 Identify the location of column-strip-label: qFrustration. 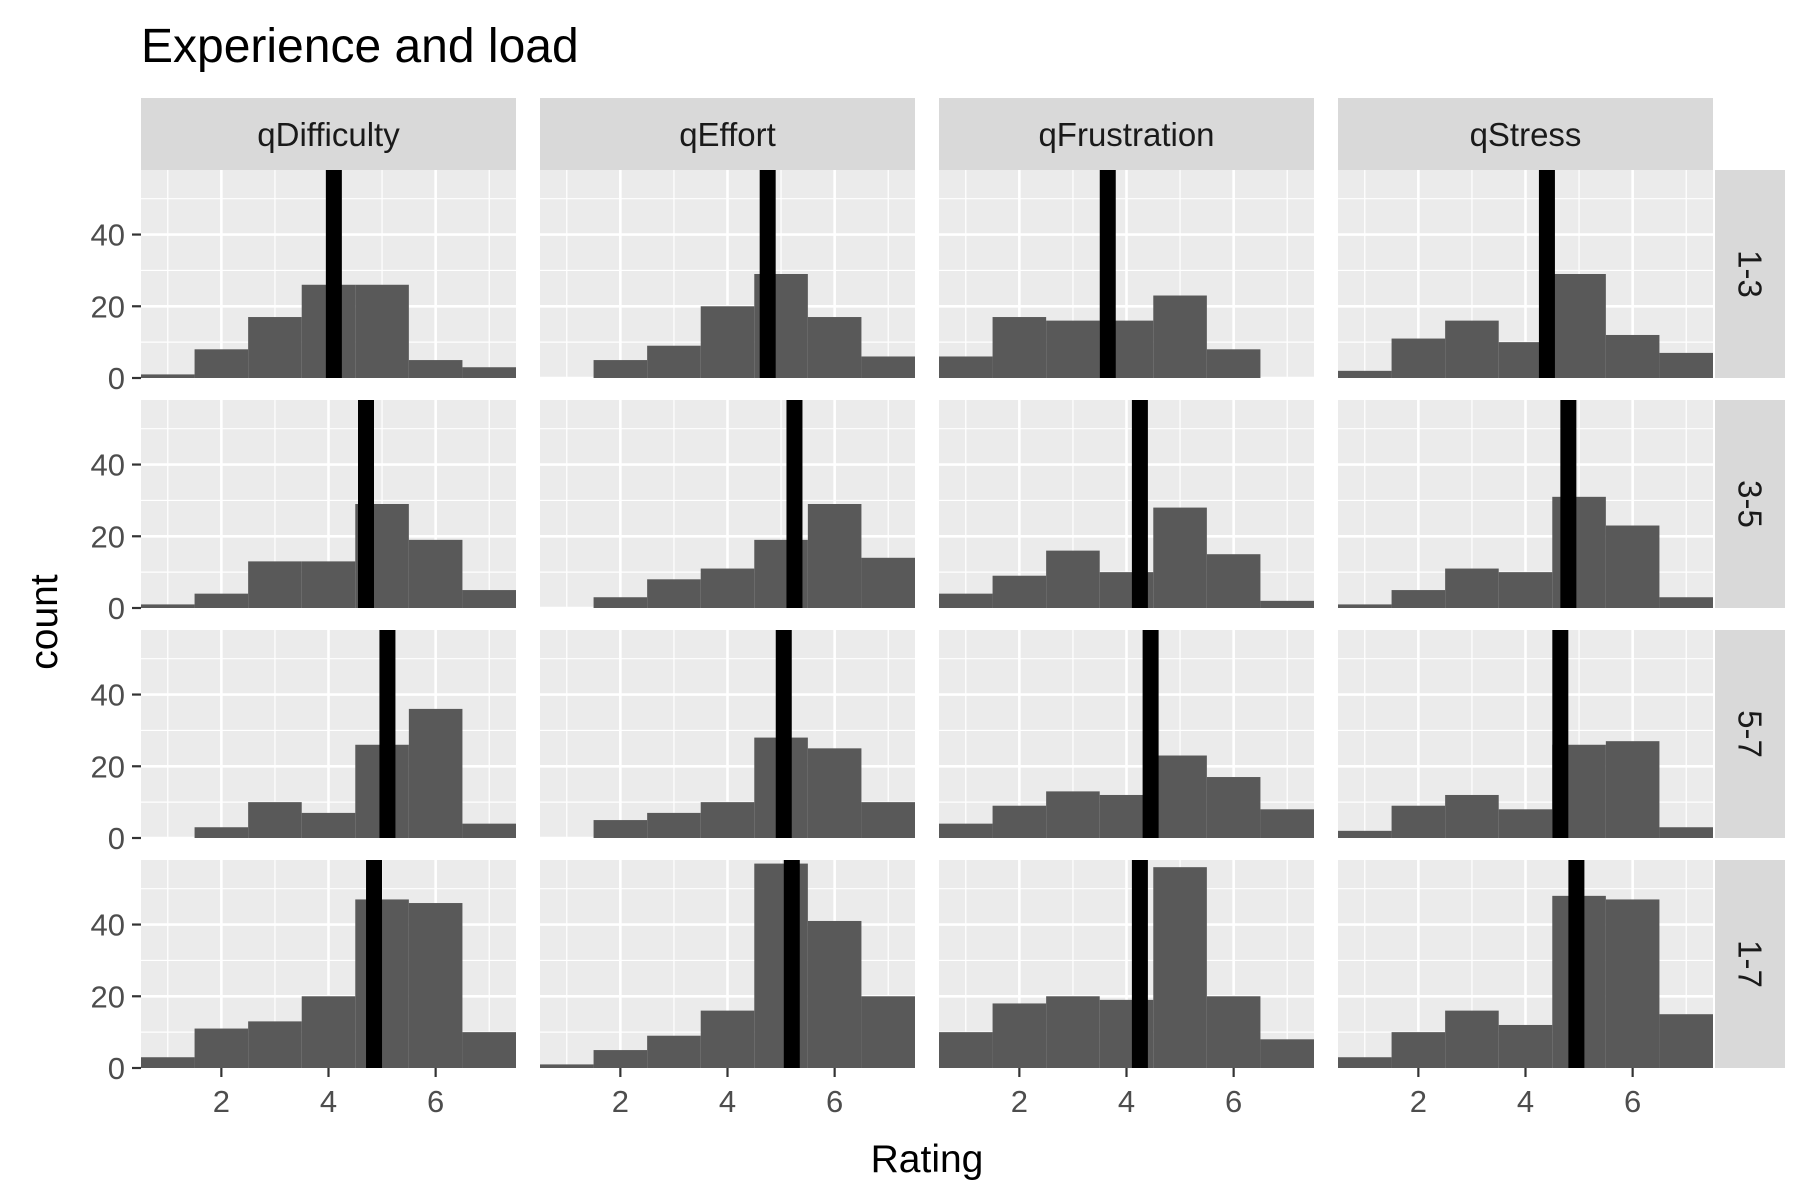
(1126, 134).